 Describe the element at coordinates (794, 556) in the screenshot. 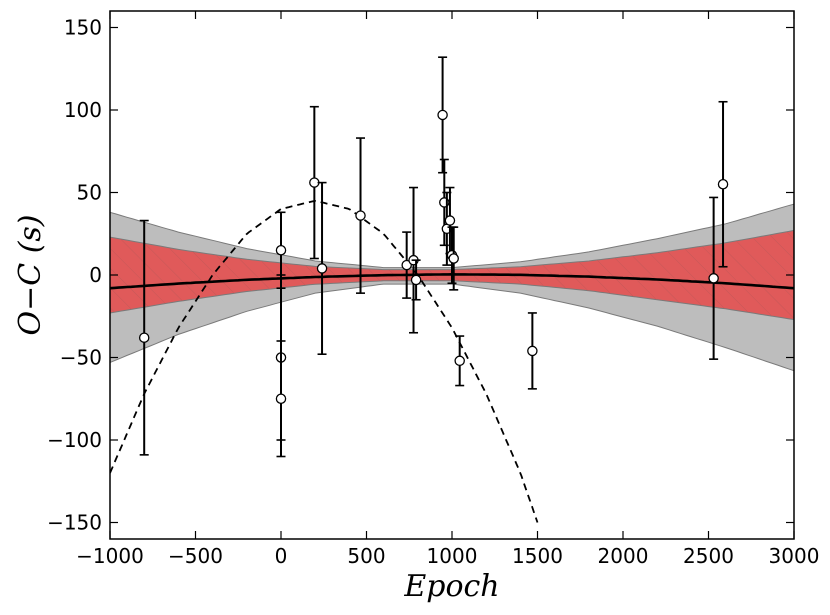

I see `x-tick-label: 3000` at that location.